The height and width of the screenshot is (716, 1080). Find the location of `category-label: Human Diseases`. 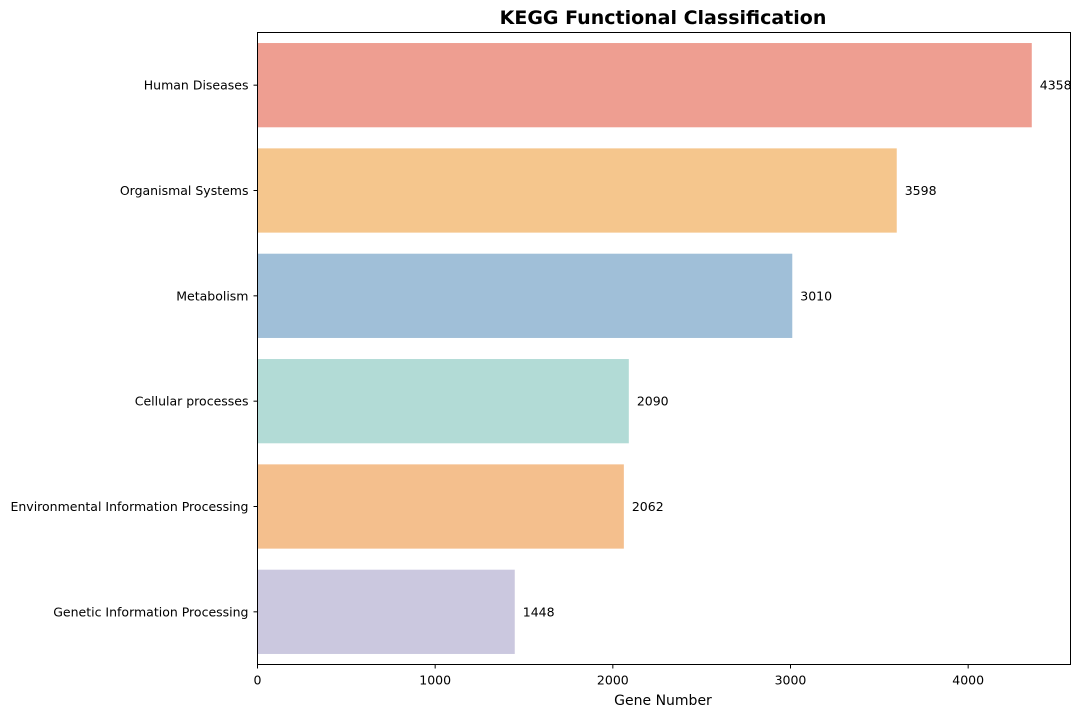

category-label: Human Diseases is located at coordinates (196, 85).